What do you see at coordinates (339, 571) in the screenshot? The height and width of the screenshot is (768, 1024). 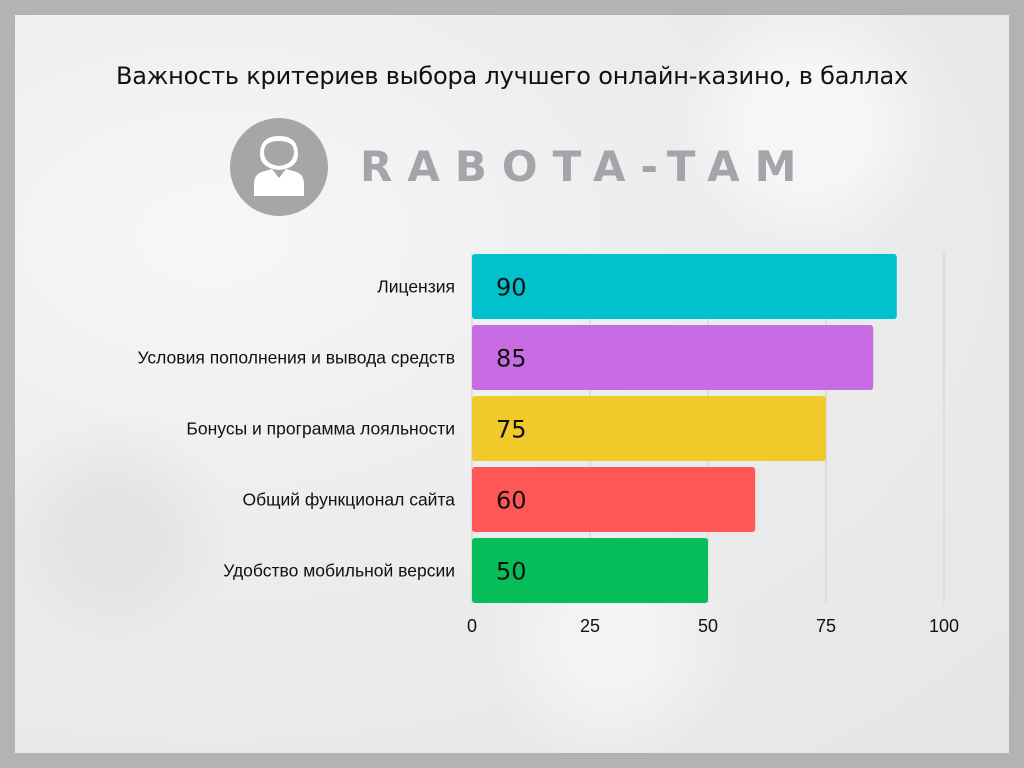 I see `category-label: Удобство мобильной версии` at bounding box center [339, 571].